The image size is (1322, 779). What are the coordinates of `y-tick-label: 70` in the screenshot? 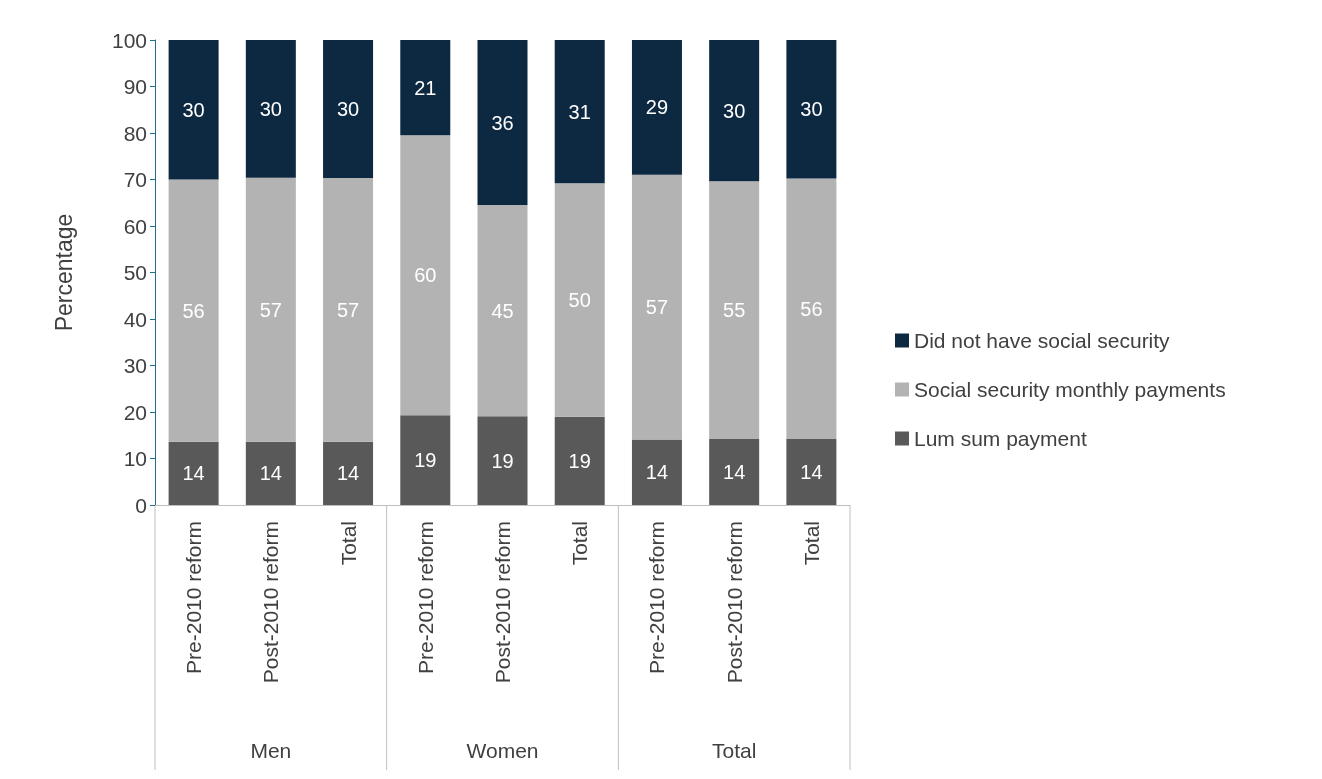 It's located at (135, 179).